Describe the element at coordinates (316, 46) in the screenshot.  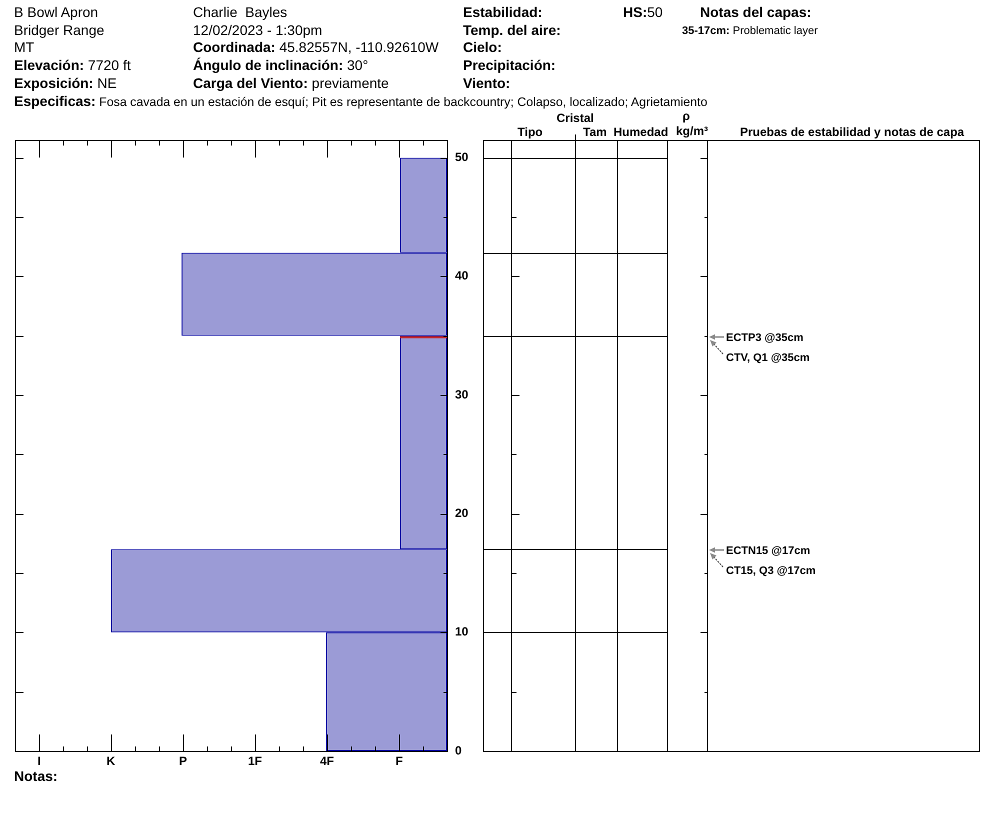
I see `text: Coordinada: 45.82557N, -110.92610W` at that location.